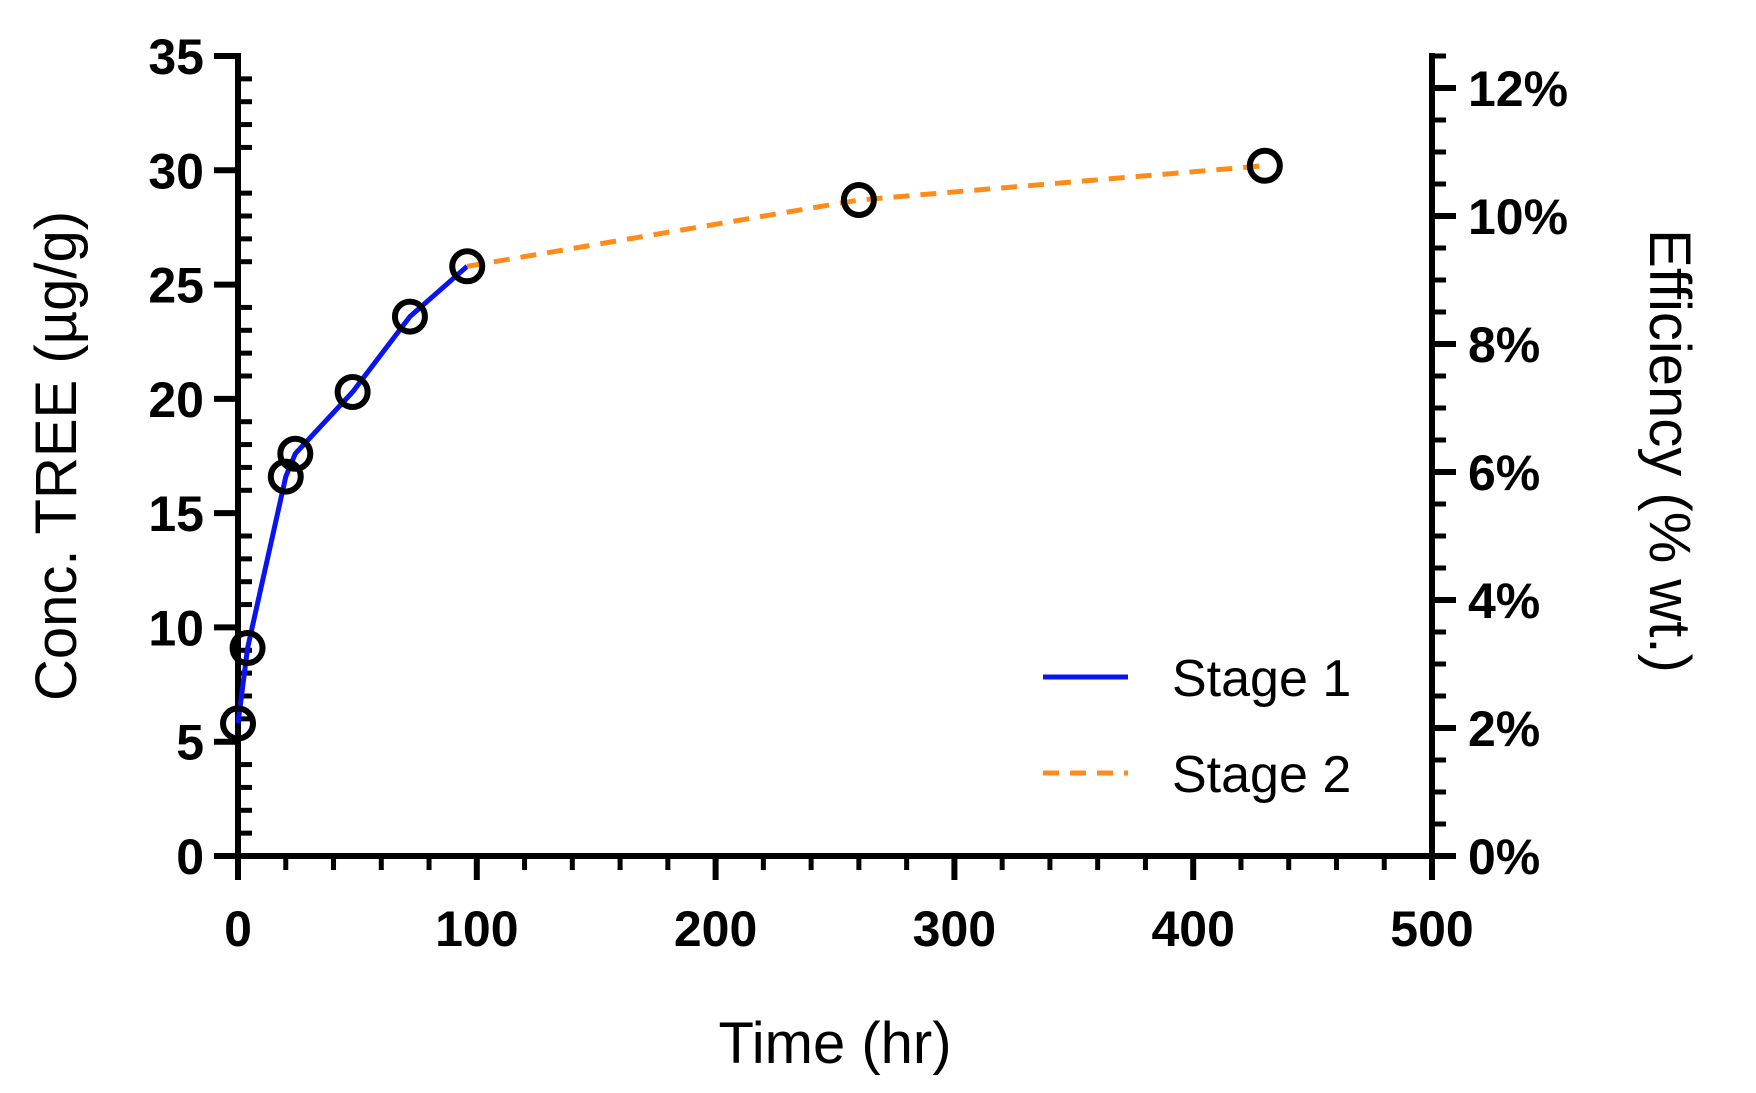 Image resolution: width=1756 pixels, height=1093 pixels. Describe the element at coordinates (1197, 727) in the screenshot. I see `legend: Stage 1 Stage 2` at that location.